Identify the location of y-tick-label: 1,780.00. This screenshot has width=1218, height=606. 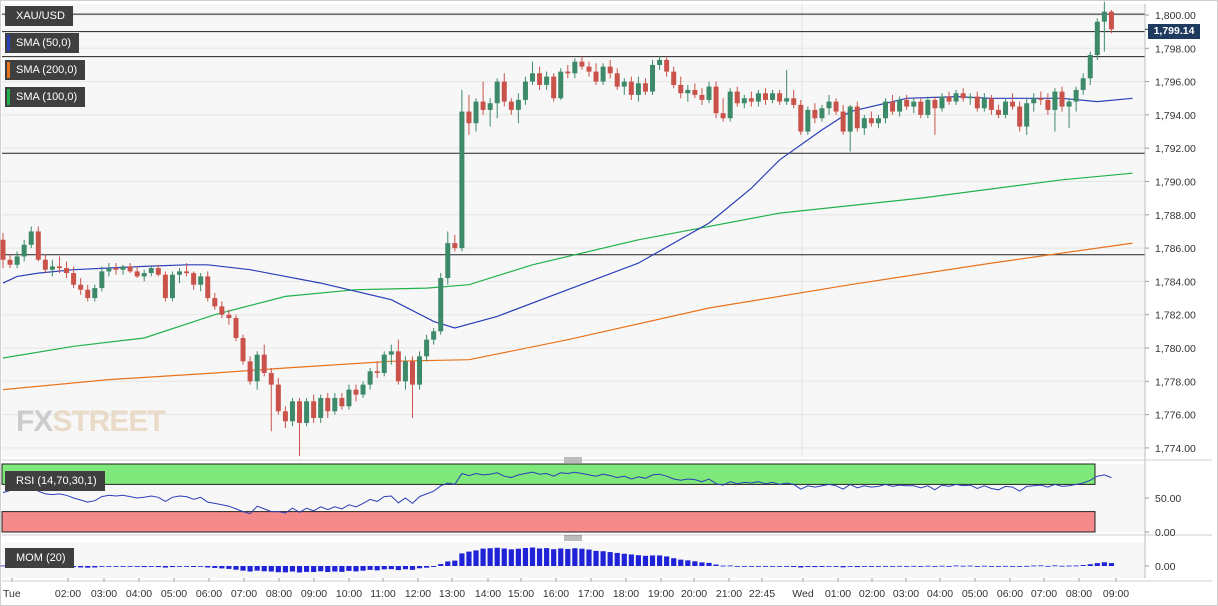
(1175, 349).